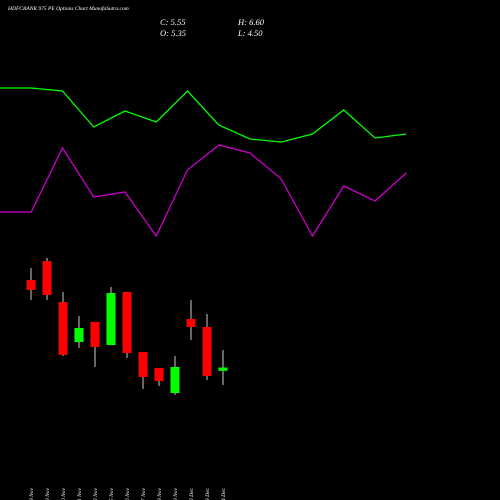 This screenshot has height=500, width=500. What do you see at coordinates (173, 22) in the screenshot?
I see `close-label: C: 5.55` at bounding box center [173, 22].